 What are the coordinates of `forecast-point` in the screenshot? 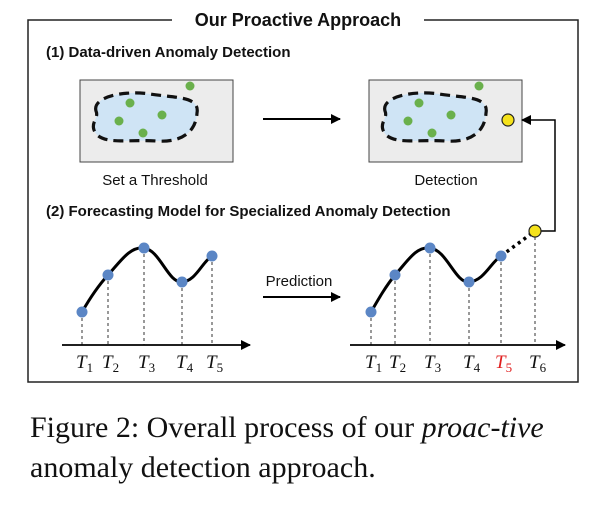 It's located at (535, 231).